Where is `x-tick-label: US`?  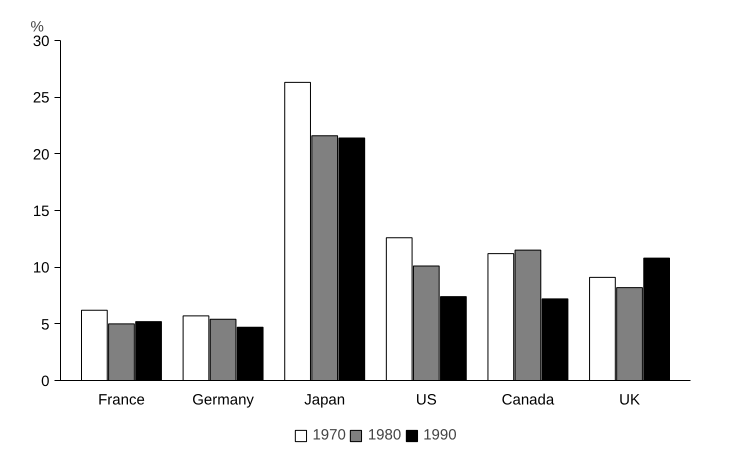 x-tick-label: US is located at coordinates (426, 400).